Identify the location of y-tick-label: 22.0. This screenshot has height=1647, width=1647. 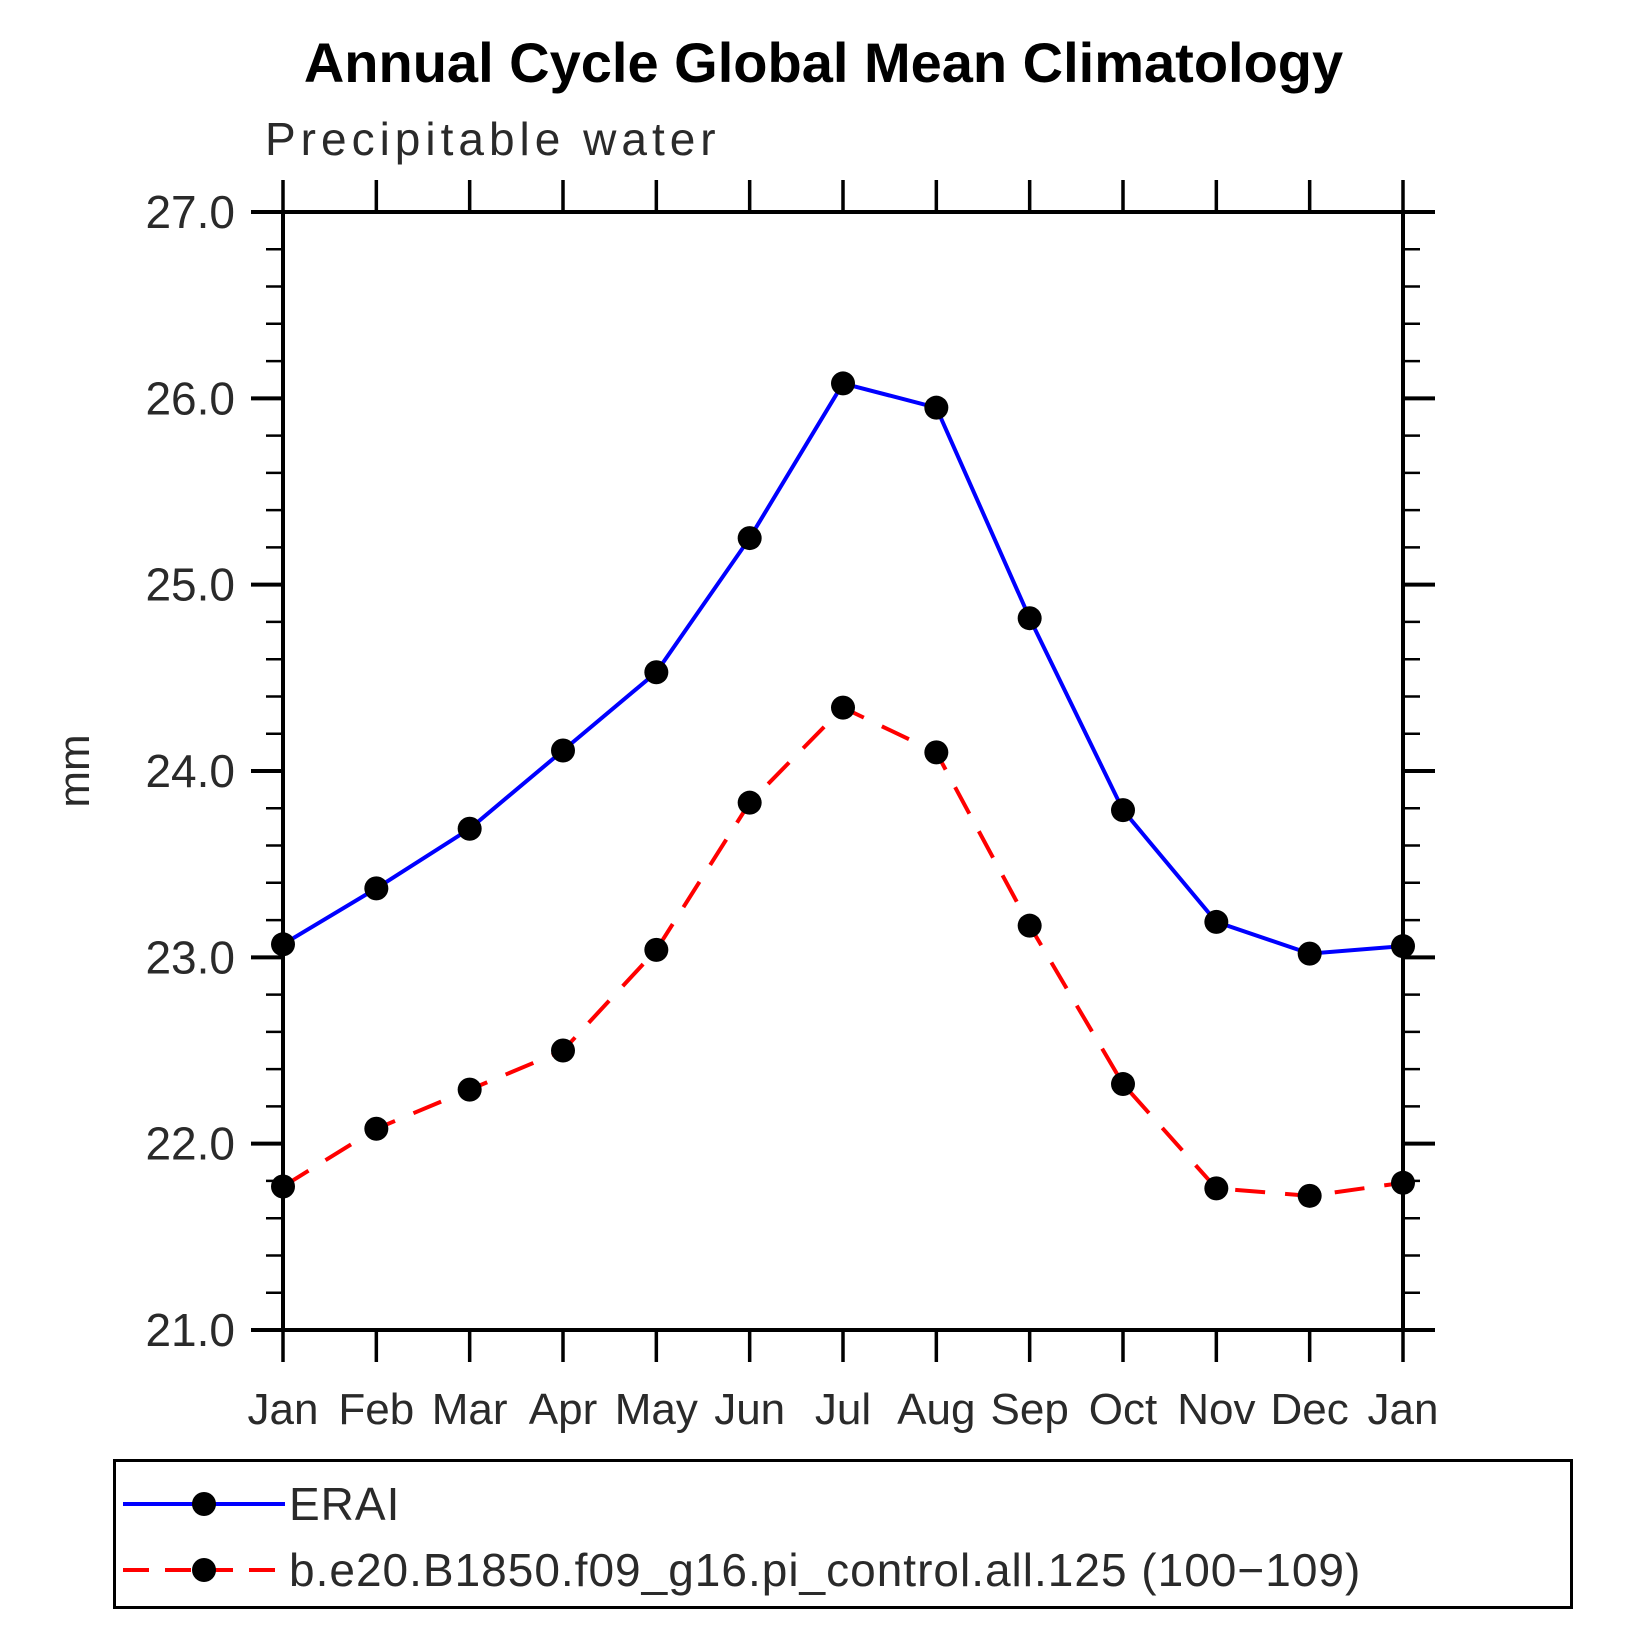
(190, 1144).